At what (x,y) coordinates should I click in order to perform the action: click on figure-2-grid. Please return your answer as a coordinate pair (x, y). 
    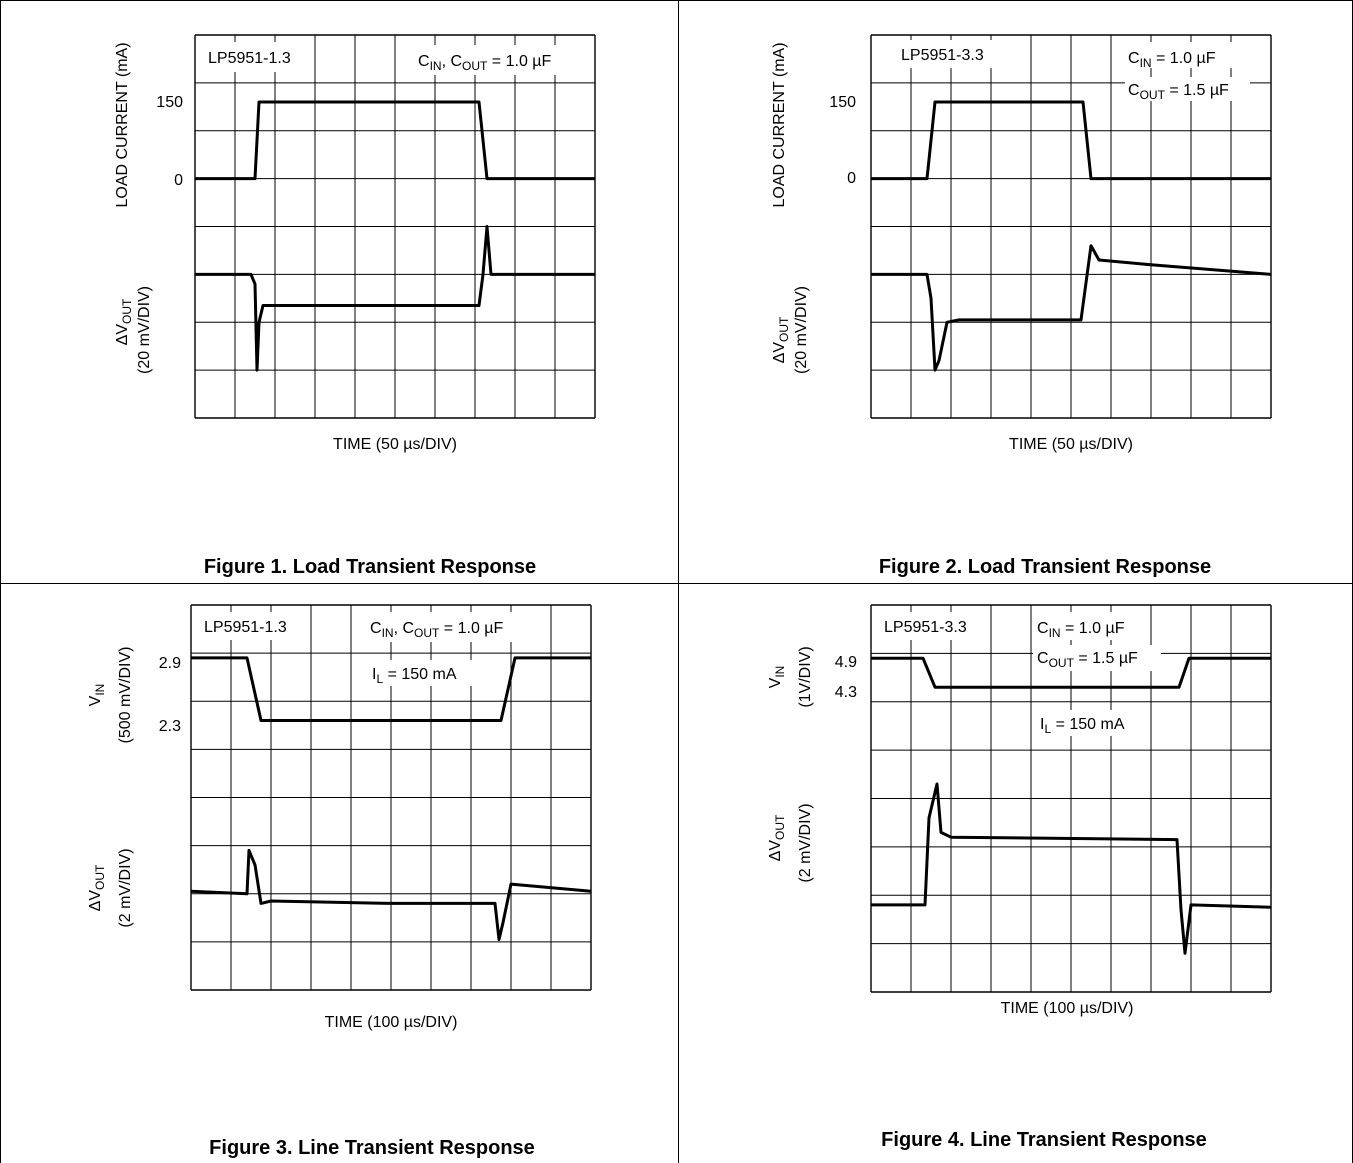
    Looking at the image, I should click on (1071, 226).